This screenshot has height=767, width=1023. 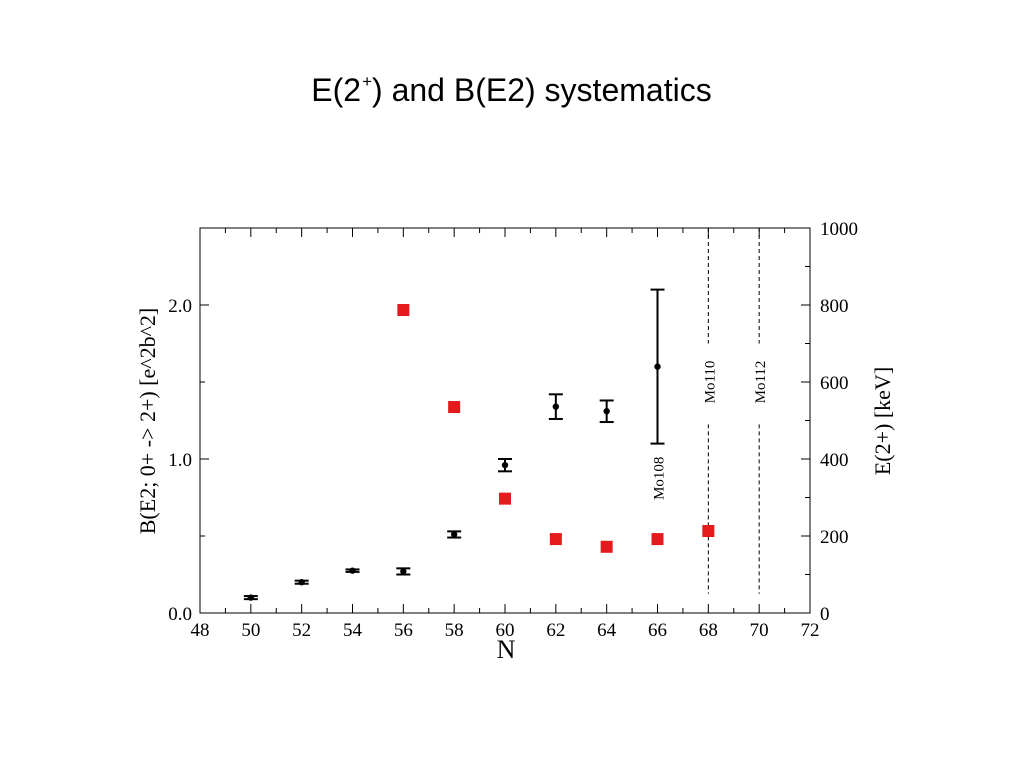 I want to click on e2plus-series, so click(x=556, y=428).